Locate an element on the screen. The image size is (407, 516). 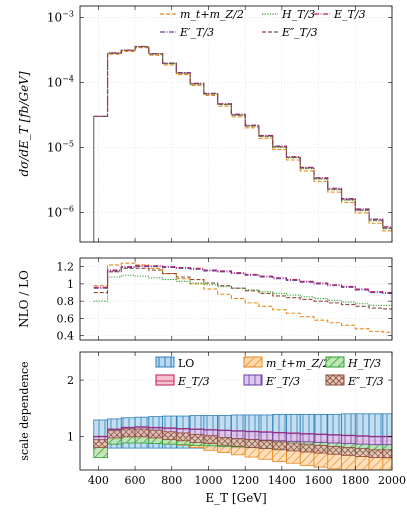
y-tick-label: 10⁻⁶ is located at coordinates (60, 211).